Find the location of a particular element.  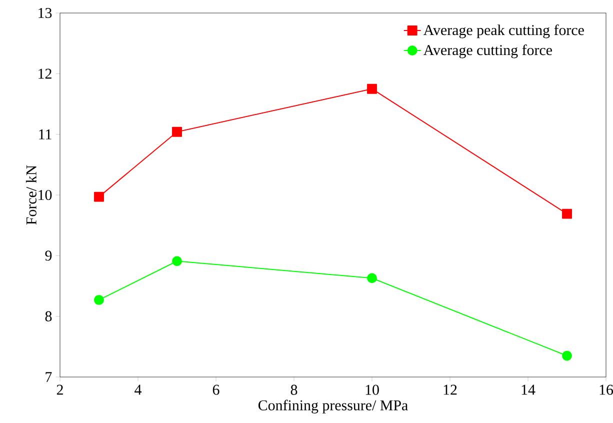

y-tick-label: 13 is located at coordinates (45, 13).